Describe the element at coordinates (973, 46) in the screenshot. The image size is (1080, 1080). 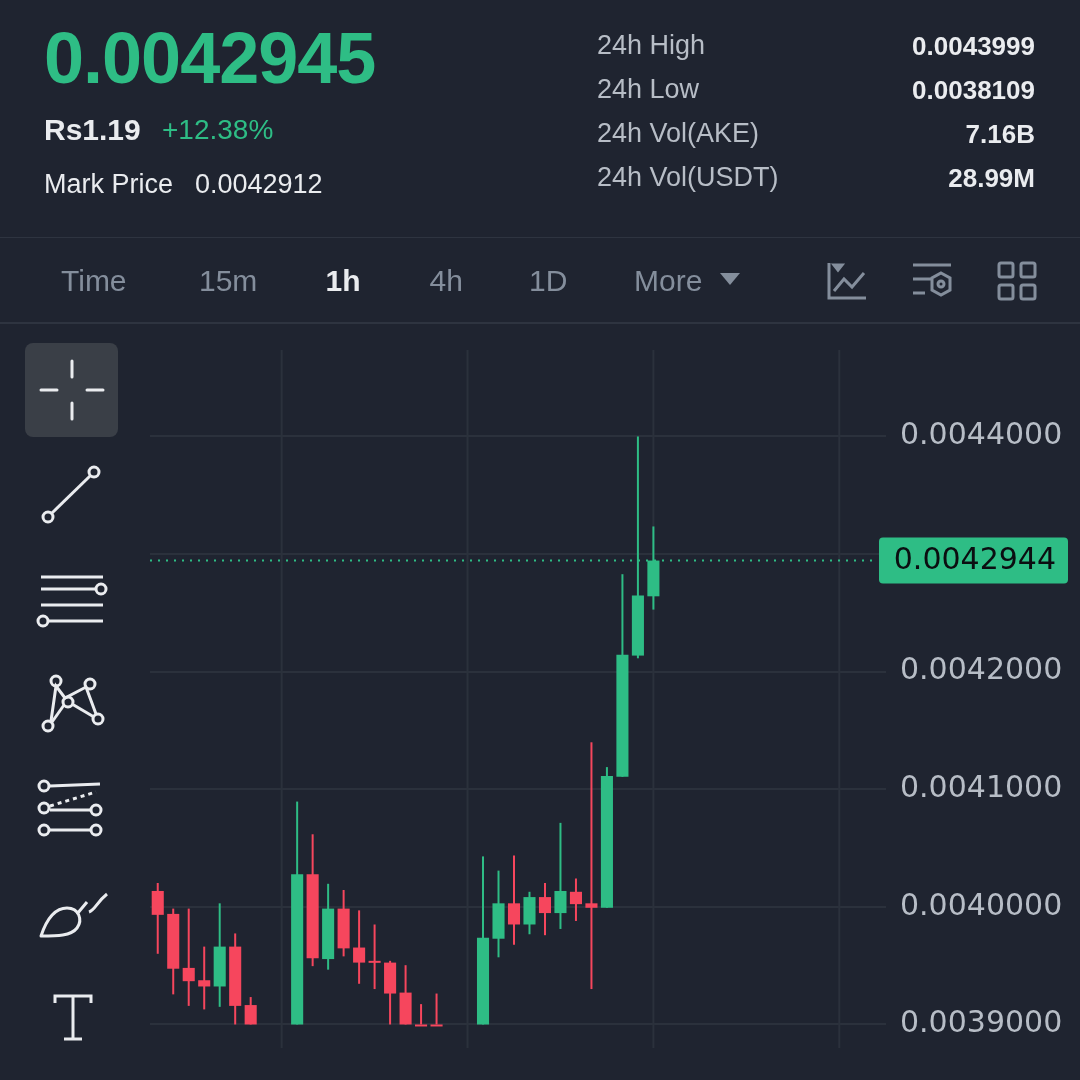
I see `text: 0.0043999` at that location.